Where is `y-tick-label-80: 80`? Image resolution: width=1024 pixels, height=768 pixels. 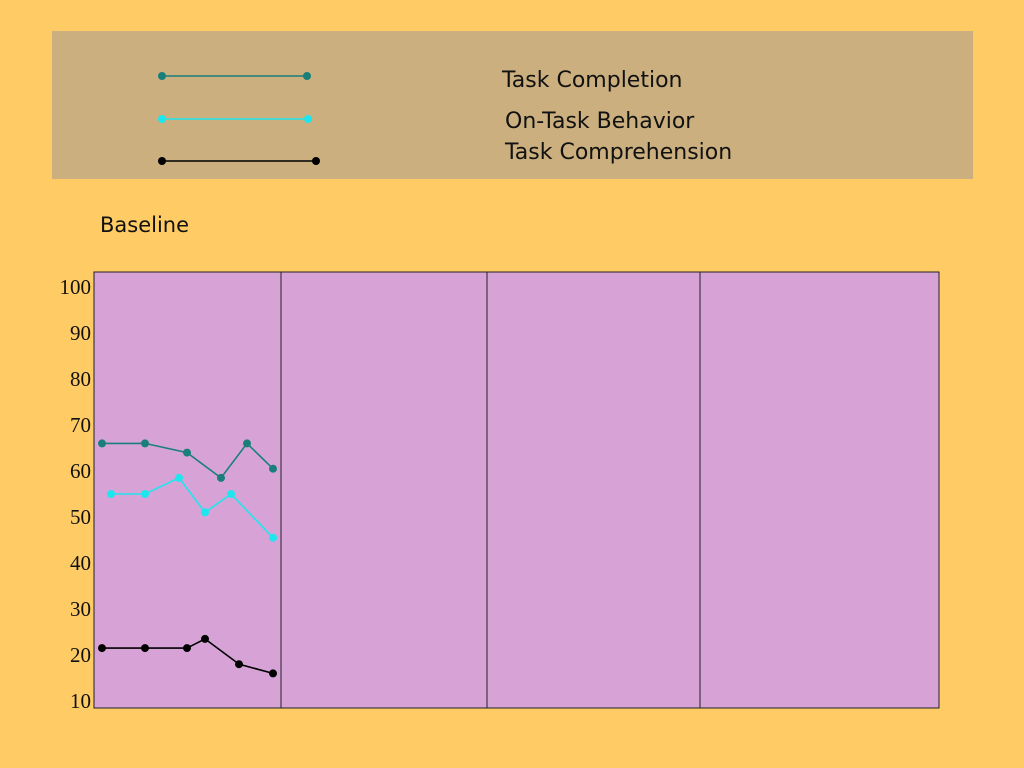 y-tick-label-80: 80 is located at coordinates (80, 379).